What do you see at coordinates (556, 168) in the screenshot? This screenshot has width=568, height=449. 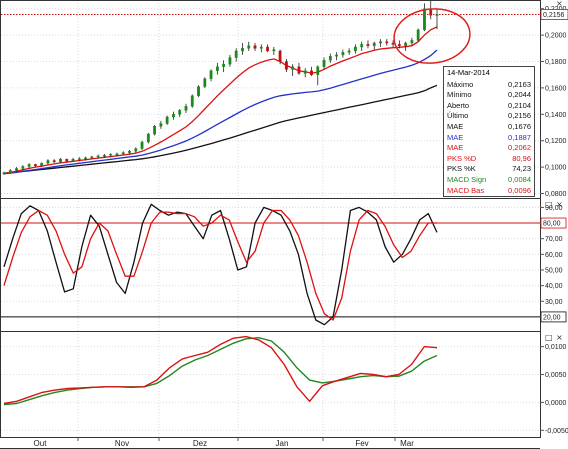 I see `y-tick-label: 0,1000` at bounding box center [556, 168].